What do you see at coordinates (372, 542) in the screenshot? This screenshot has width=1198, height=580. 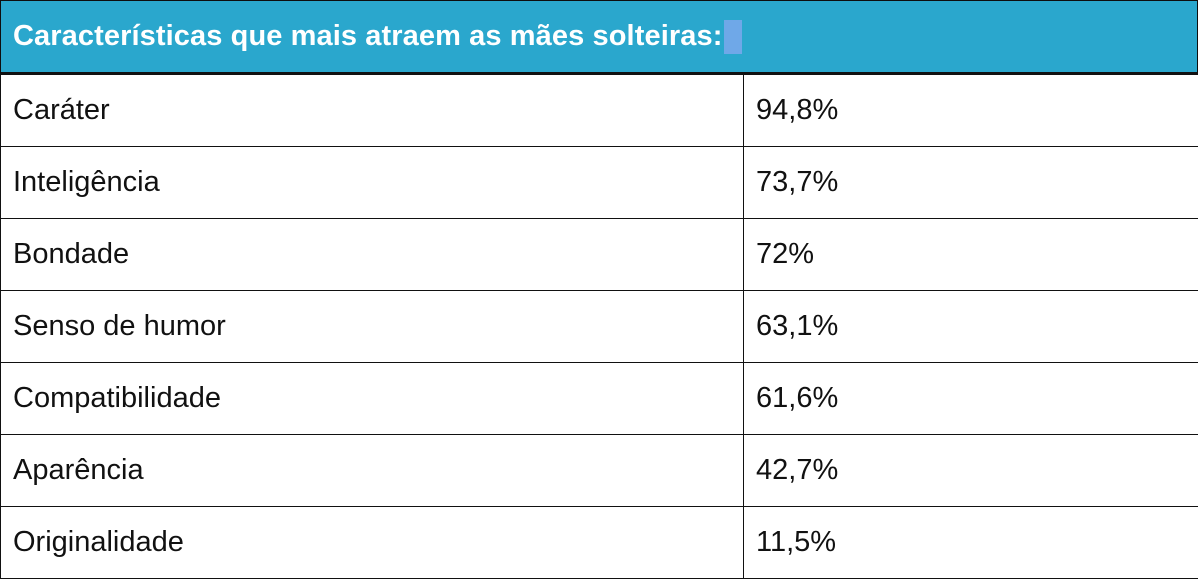 I see `row-label: Originalidade` at bounding box center [372, 542].